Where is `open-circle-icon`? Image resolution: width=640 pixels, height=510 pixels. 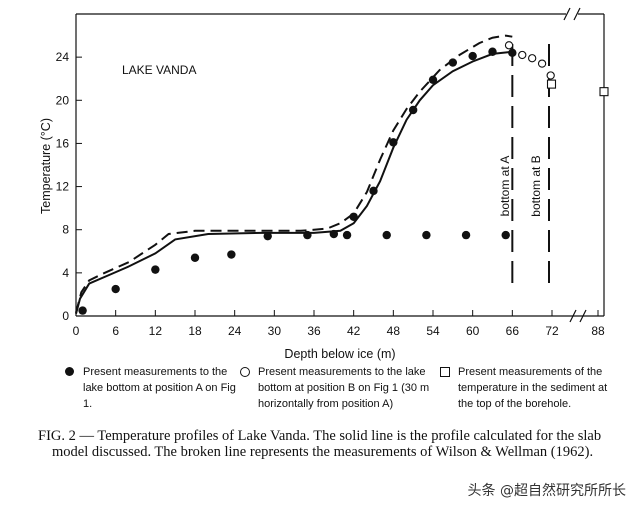
open-circle-icon is located at coordinates (245, 372).